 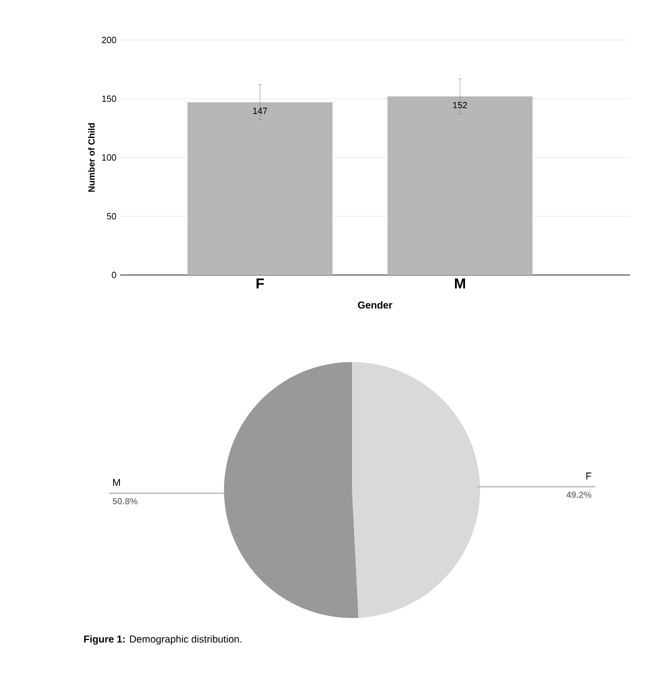 I want to click on x-axis-title: Gender, so click(x=375, y=305).